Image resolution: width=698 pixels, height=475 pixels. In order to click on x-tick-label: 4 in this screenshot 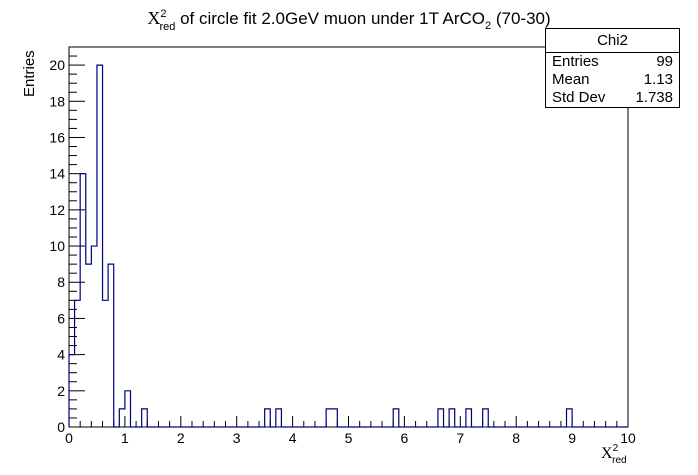, I will do `click(293, 438)`.